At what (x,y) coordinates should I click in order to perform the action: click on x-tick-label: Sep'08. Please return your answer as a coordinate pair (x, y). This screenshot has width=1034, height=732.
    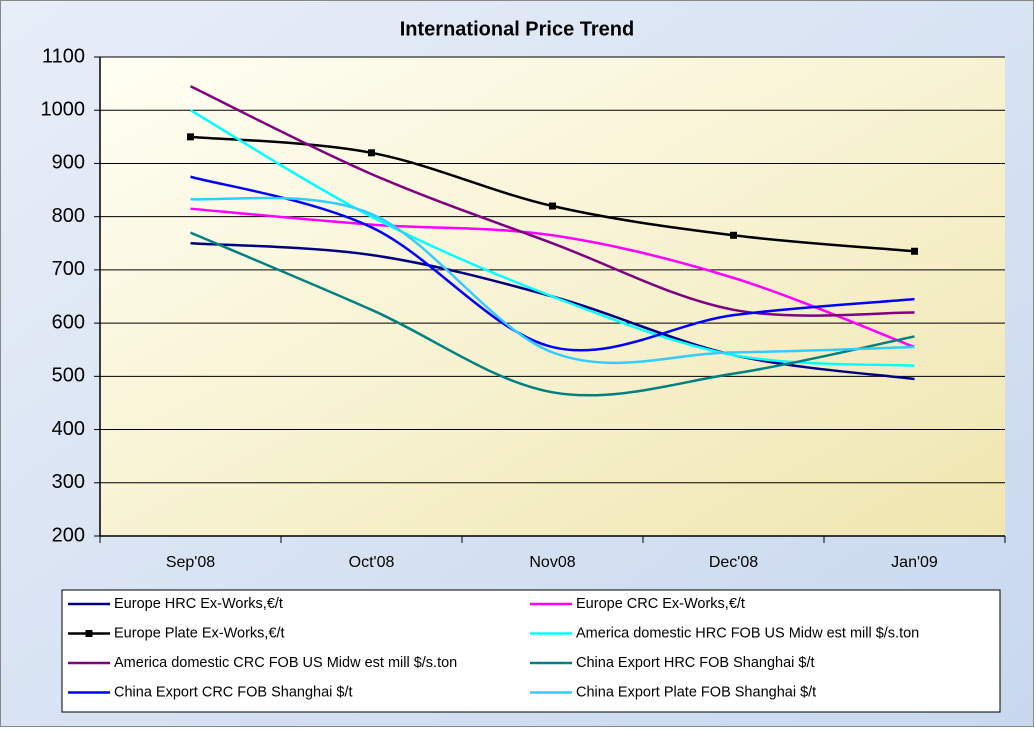
    Looking at the image, I should click on (190, 562).